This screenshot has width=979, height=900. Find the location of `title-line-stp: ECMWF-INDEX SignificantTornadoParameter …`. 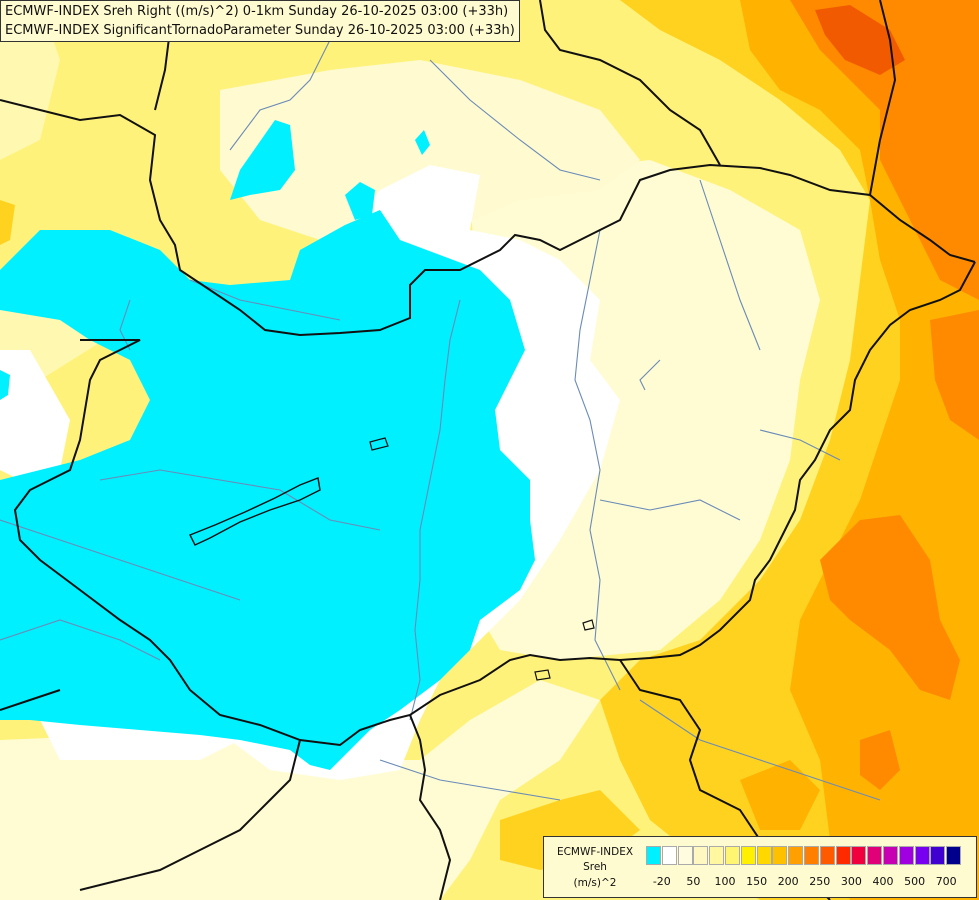

title-line-stp: ECMWF-INDEX SignificantTornadoParameter … is located at coordinates (260, 30).